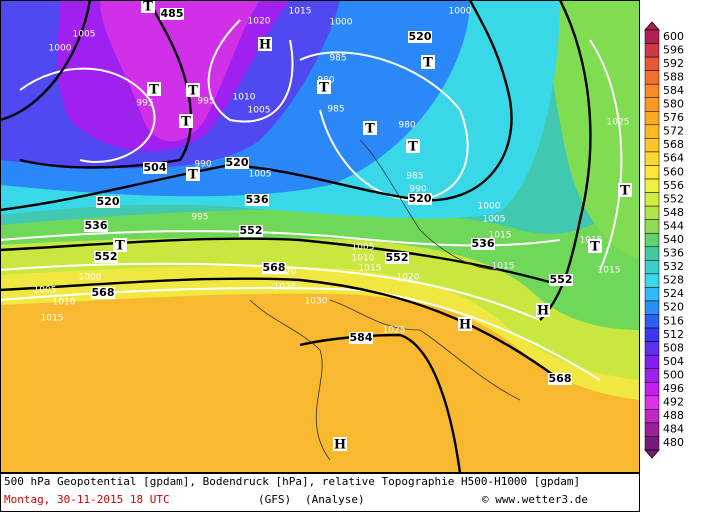  What do you see at coordinates (316, 302) in the screenshot?
I see `pressure-label: 1030` at bounding box center [316, 302].